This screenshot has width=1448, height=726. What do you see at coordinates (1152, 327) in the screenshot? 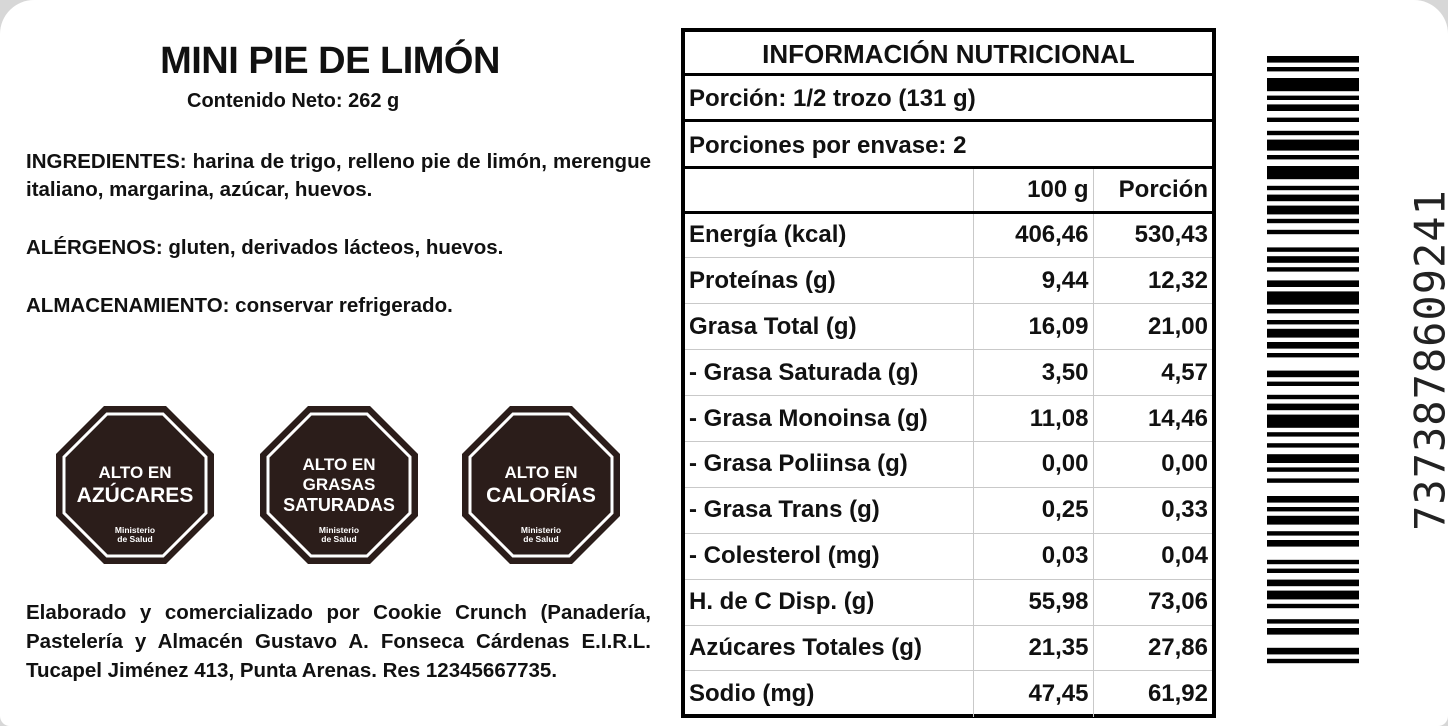
I see `nutrient-portion: 21,00` at bounding box center [1152, 327].